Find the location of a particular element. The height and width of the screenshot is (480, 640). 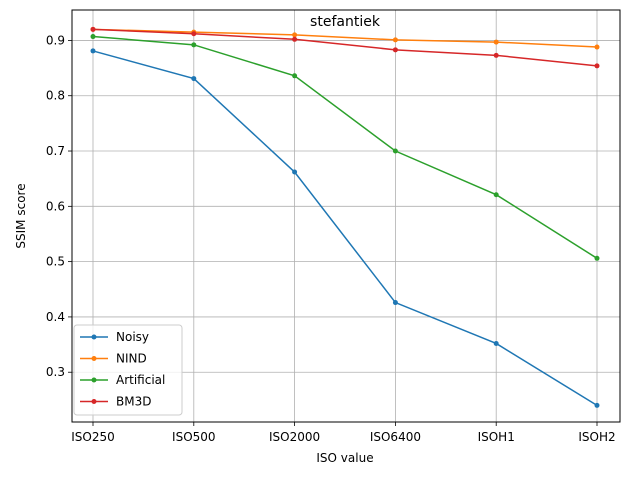

y-tick-label: 0.3 is located at coordinates (55, 372).